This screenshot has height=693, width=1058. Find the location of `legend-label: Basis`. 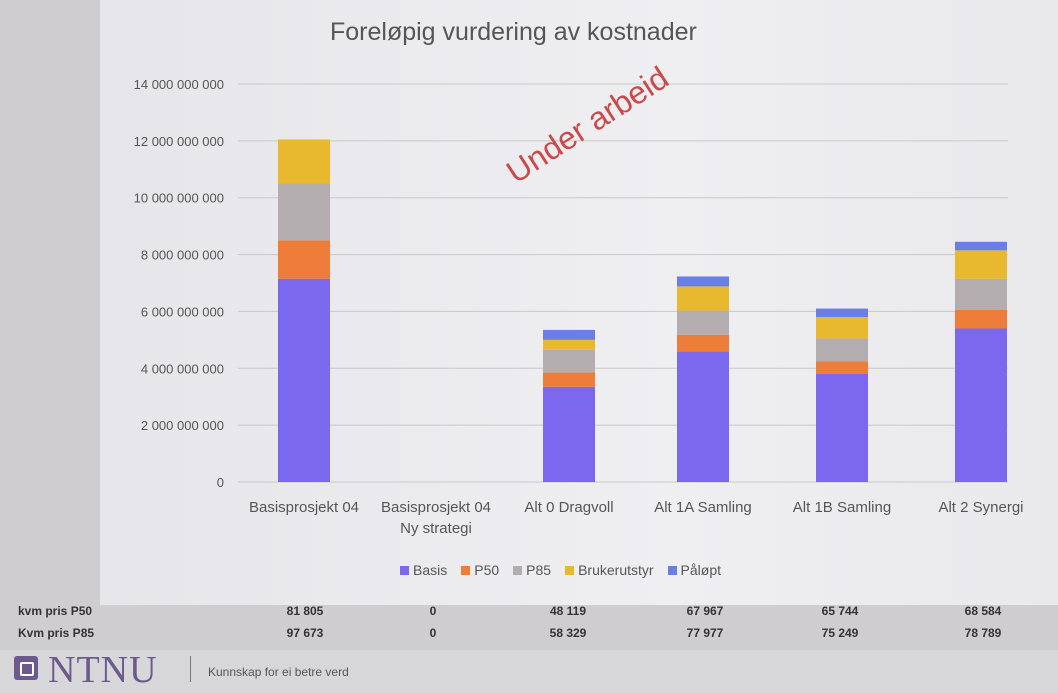

legend-label: Basis is located at coordinates (430, 570).